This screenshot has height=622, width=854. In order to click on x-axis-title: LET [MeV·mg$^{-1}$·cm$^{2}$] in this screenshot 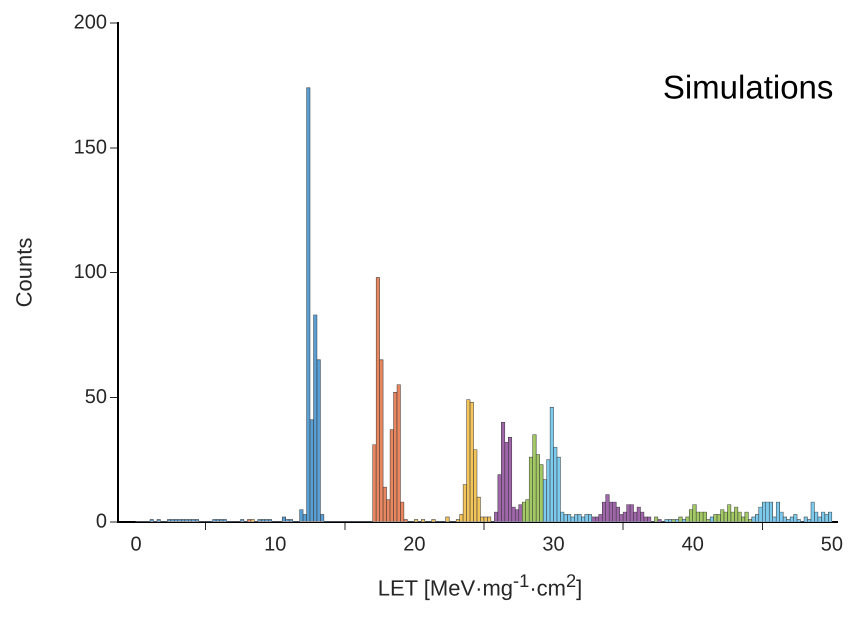, I will do `click(480, 586)`.